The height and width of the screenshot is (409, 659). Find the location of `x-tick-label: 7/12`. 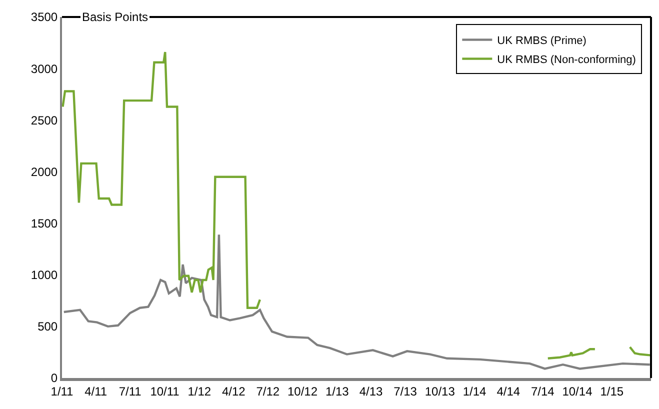

x-tick-label: 7/12 is located at coordinates (268, 391).